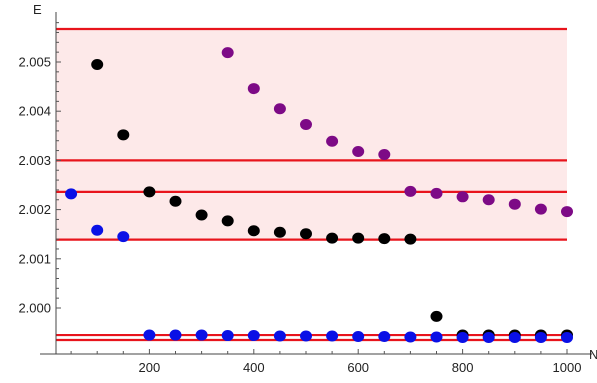 This screenshot has width=597, height=383. What do you see at coordinates (593, 354) in the screenshot?
I see `x-axis-label: N` at bounding box center [593, 354].